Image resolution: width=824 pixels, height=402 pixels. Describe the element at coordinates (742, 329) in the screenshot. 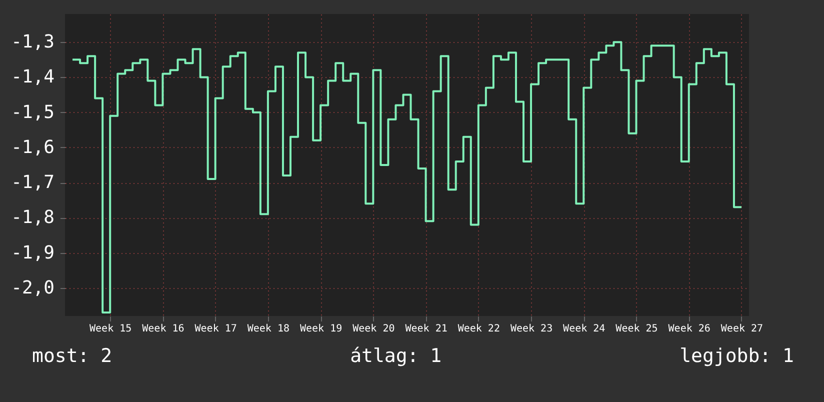

I see `x-tick-label: Week 27` at that location.